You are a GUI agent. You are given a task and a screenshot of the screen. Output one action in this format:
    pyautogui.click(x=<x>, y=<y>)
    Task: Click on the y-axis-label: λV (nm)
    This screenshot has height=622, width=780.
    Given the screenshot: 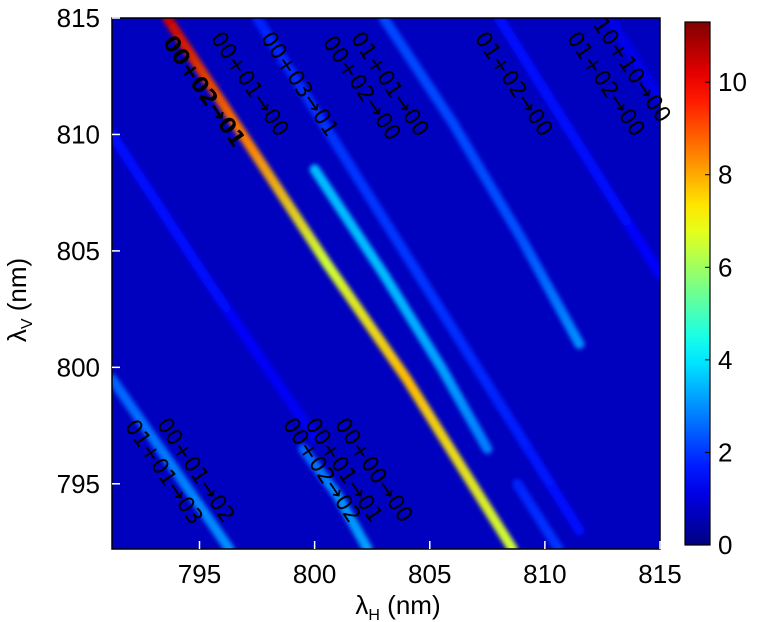 What is the action you would take?
    pyautogui.click(x=19, y=300)
    